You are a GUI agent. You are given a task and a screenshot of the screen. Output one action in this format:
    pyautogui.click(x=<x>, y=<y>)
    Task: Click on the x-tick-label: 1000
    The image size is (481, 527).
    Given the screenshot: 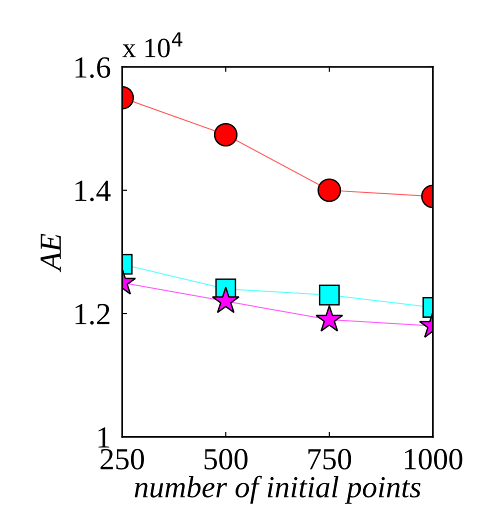 What is the action you would take?
    pyautogui.click(x=433, y=459)
    